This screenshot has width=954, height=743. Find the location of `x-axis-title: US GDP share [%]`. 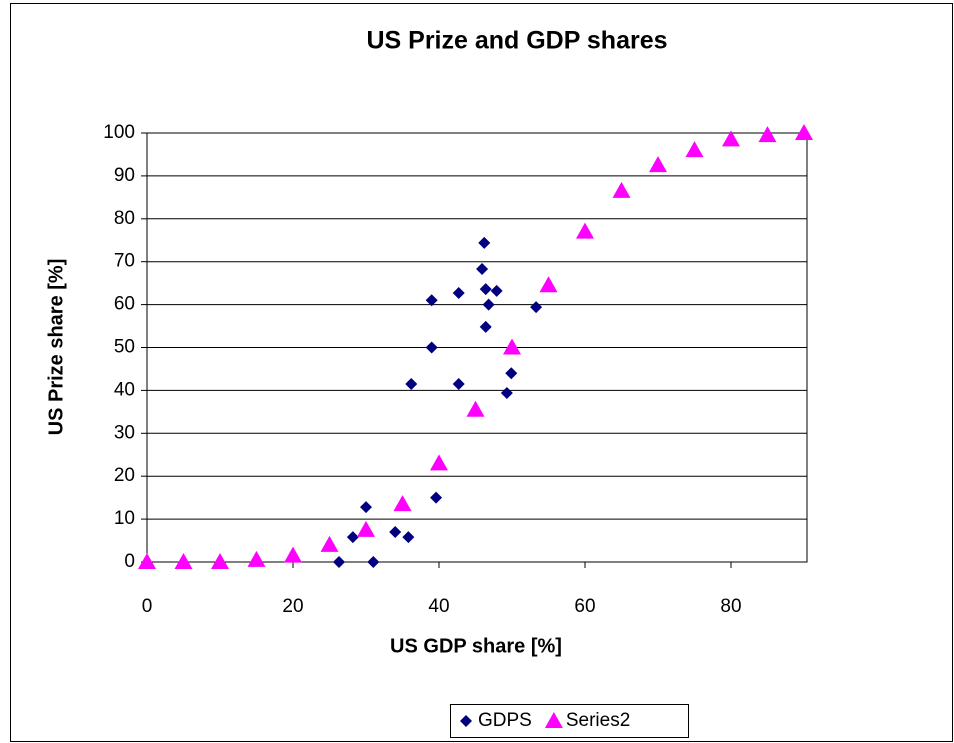

x-axis-title: US GDP share [%] is located at coordinates (476, 646).